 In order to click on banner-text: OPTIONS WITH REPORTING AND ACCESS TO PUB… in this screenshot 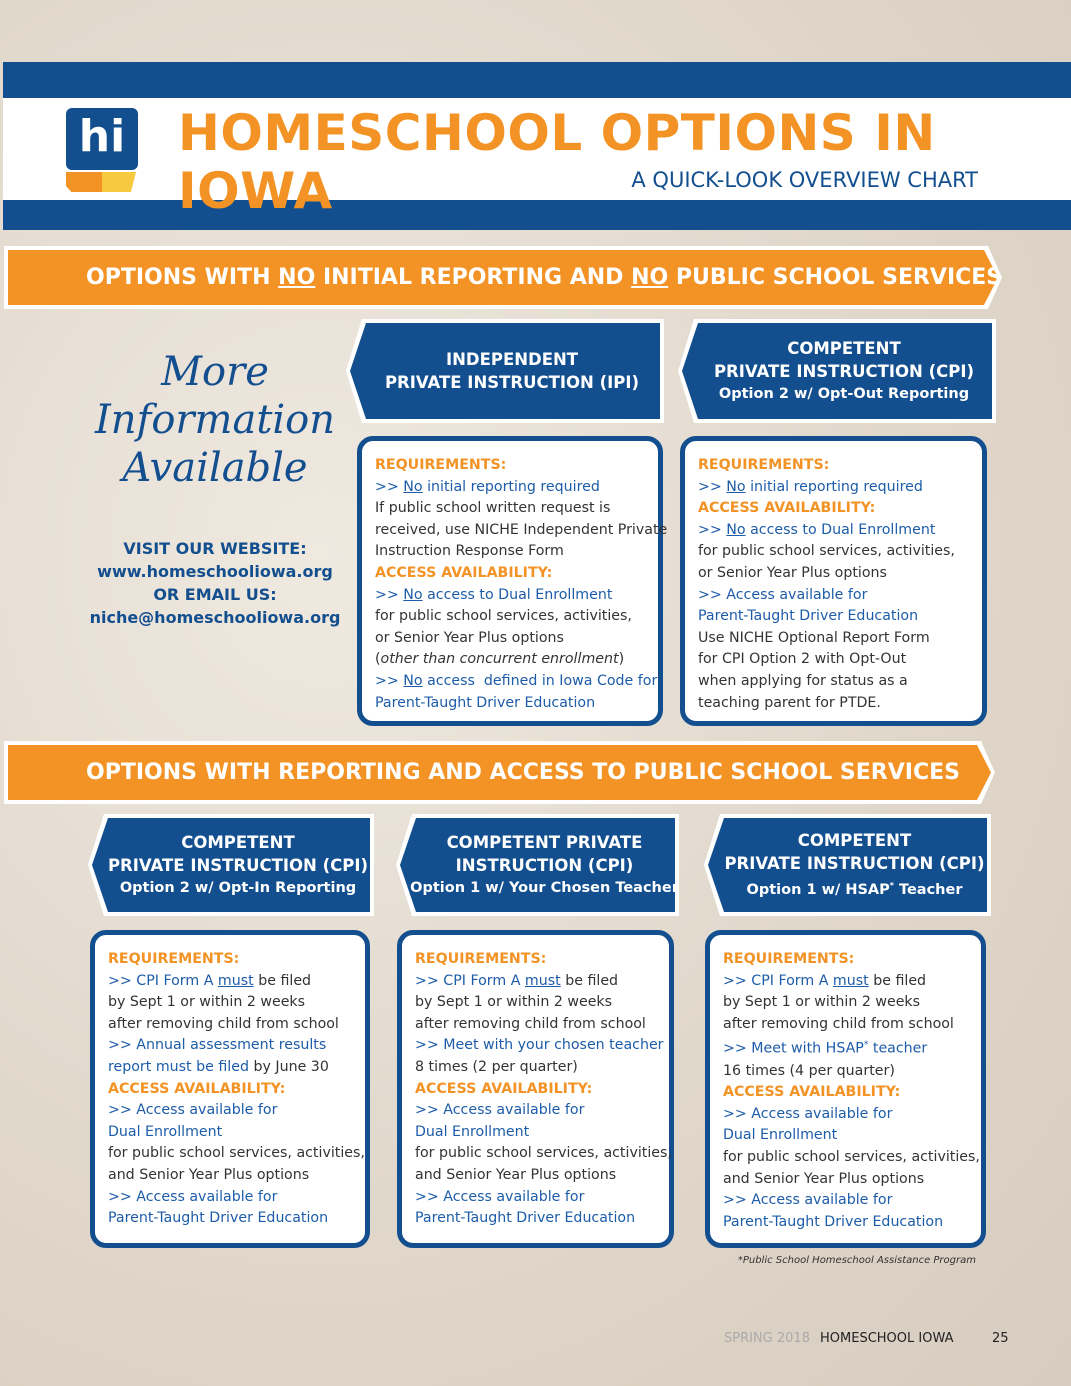, I will do `click(523, 772)`.